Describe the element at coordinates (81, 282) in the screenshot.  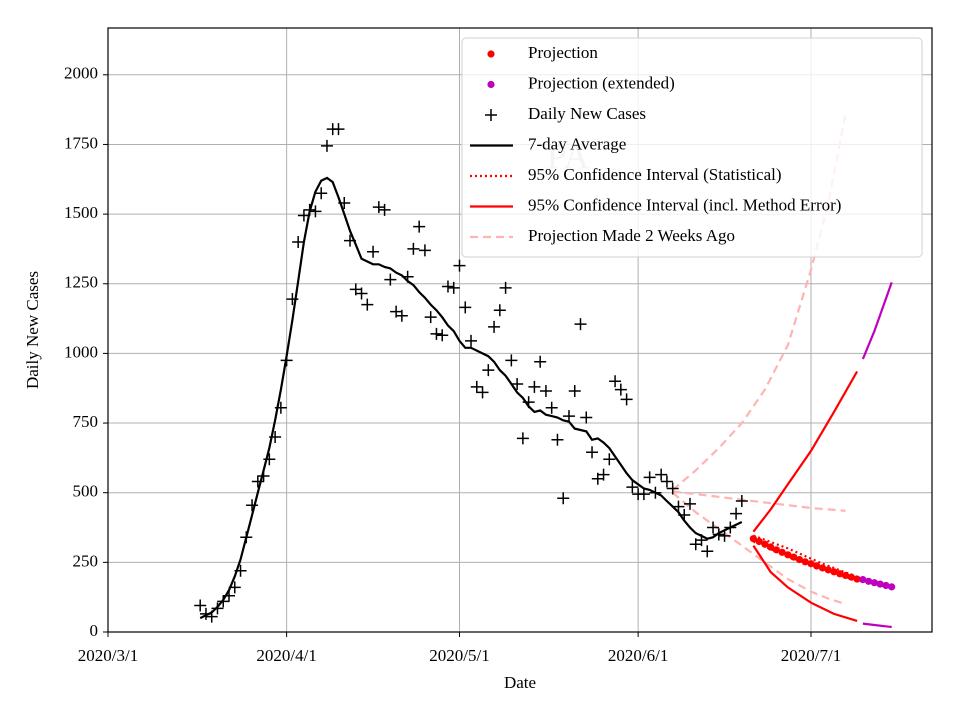
I see `y-tick-label: 1250` at that location.